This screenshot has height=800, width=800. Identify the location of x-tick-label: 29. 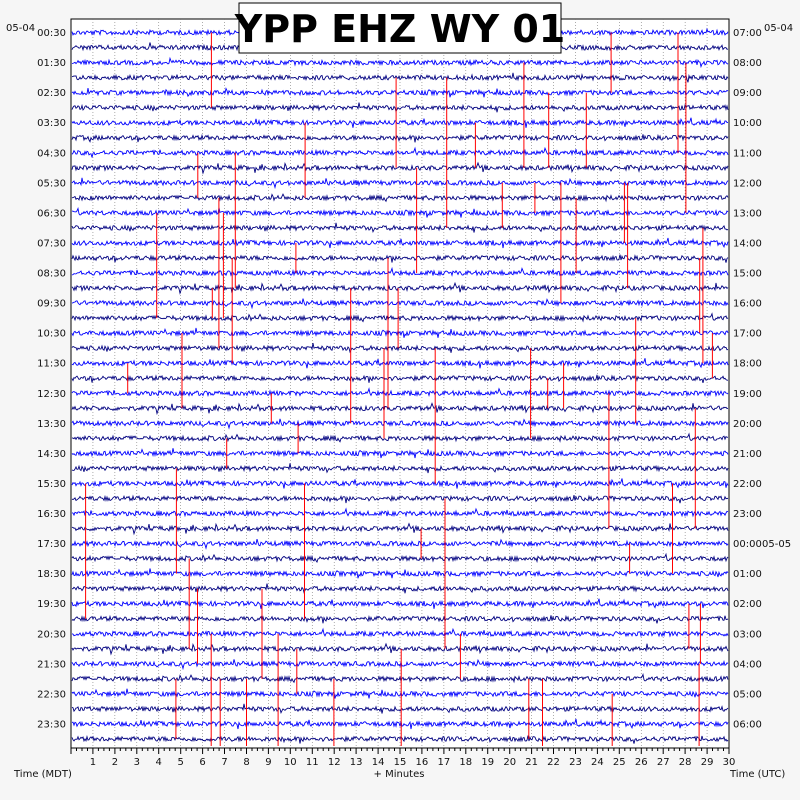
(707, 762).